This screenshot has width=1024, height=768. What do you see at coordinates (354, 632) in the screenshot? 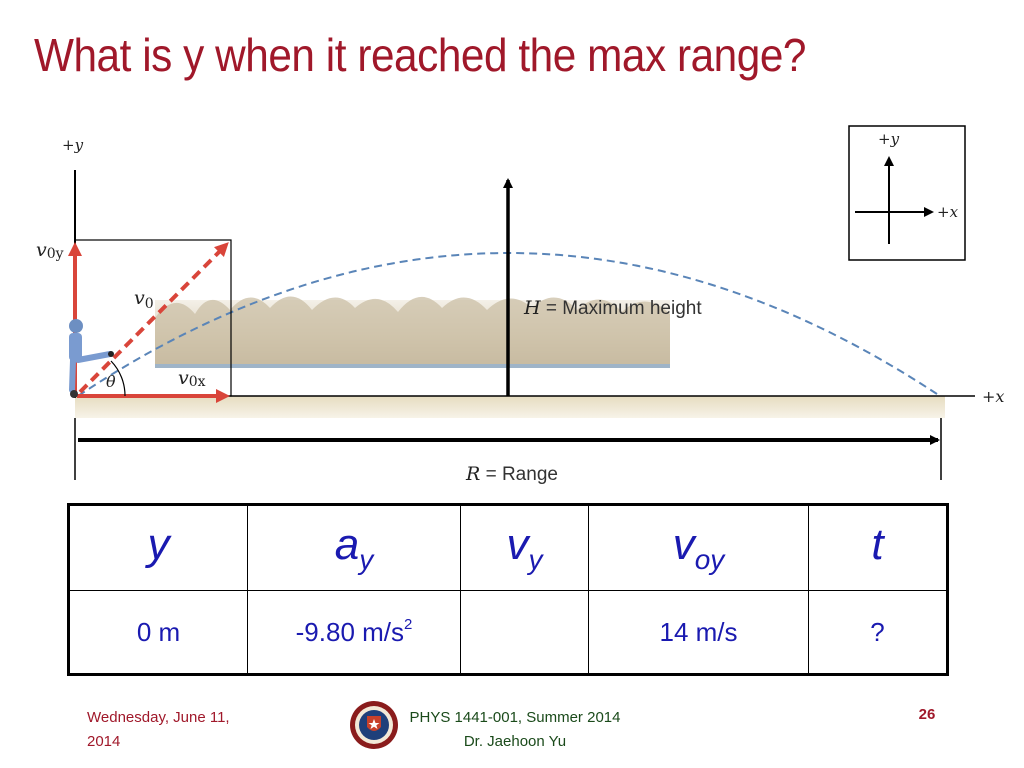
I see `value-cell-ay: -9.80 m/s2` at bounding box center [354, 632].